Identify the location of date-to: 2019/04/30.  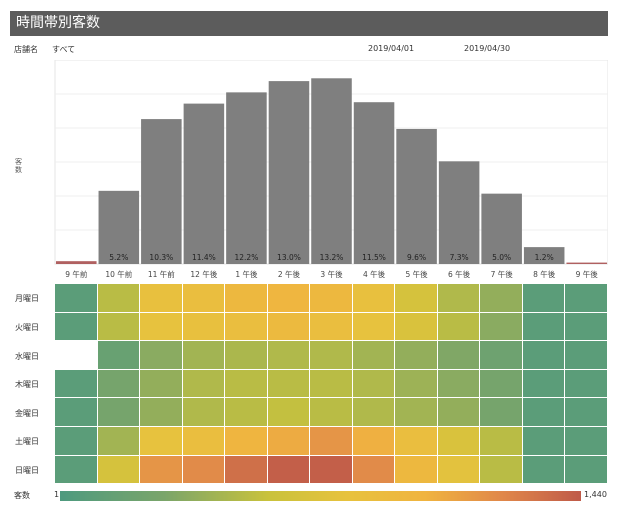
(487, 48).